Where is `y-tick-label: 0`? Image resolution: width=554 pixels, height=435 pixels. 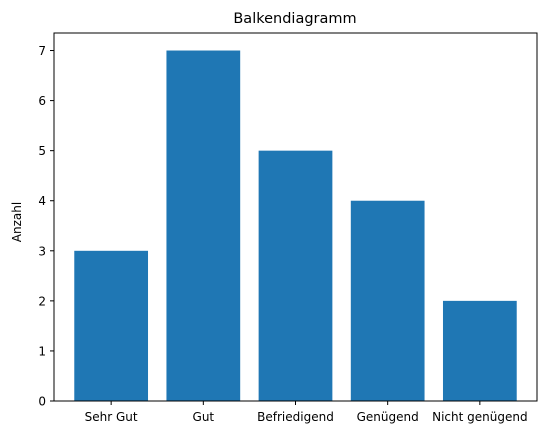
y-tick-label: 0 is located at coordinates (42, 402).